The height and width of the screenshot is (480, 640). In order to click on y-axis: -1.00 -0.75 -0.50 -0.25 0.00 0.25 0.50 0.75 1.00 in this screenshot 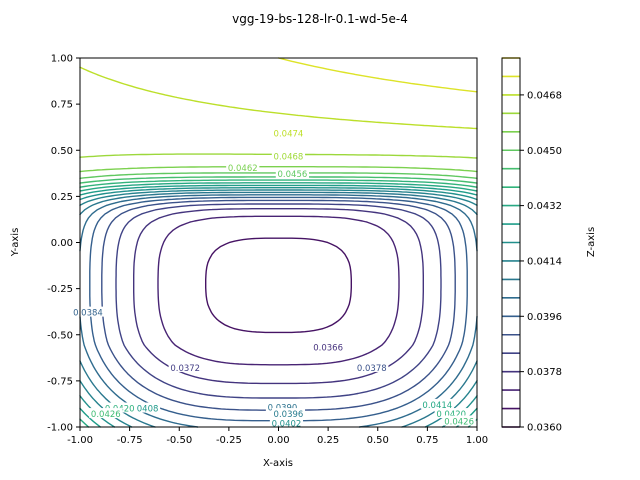, I will do `click(63, 244)`.